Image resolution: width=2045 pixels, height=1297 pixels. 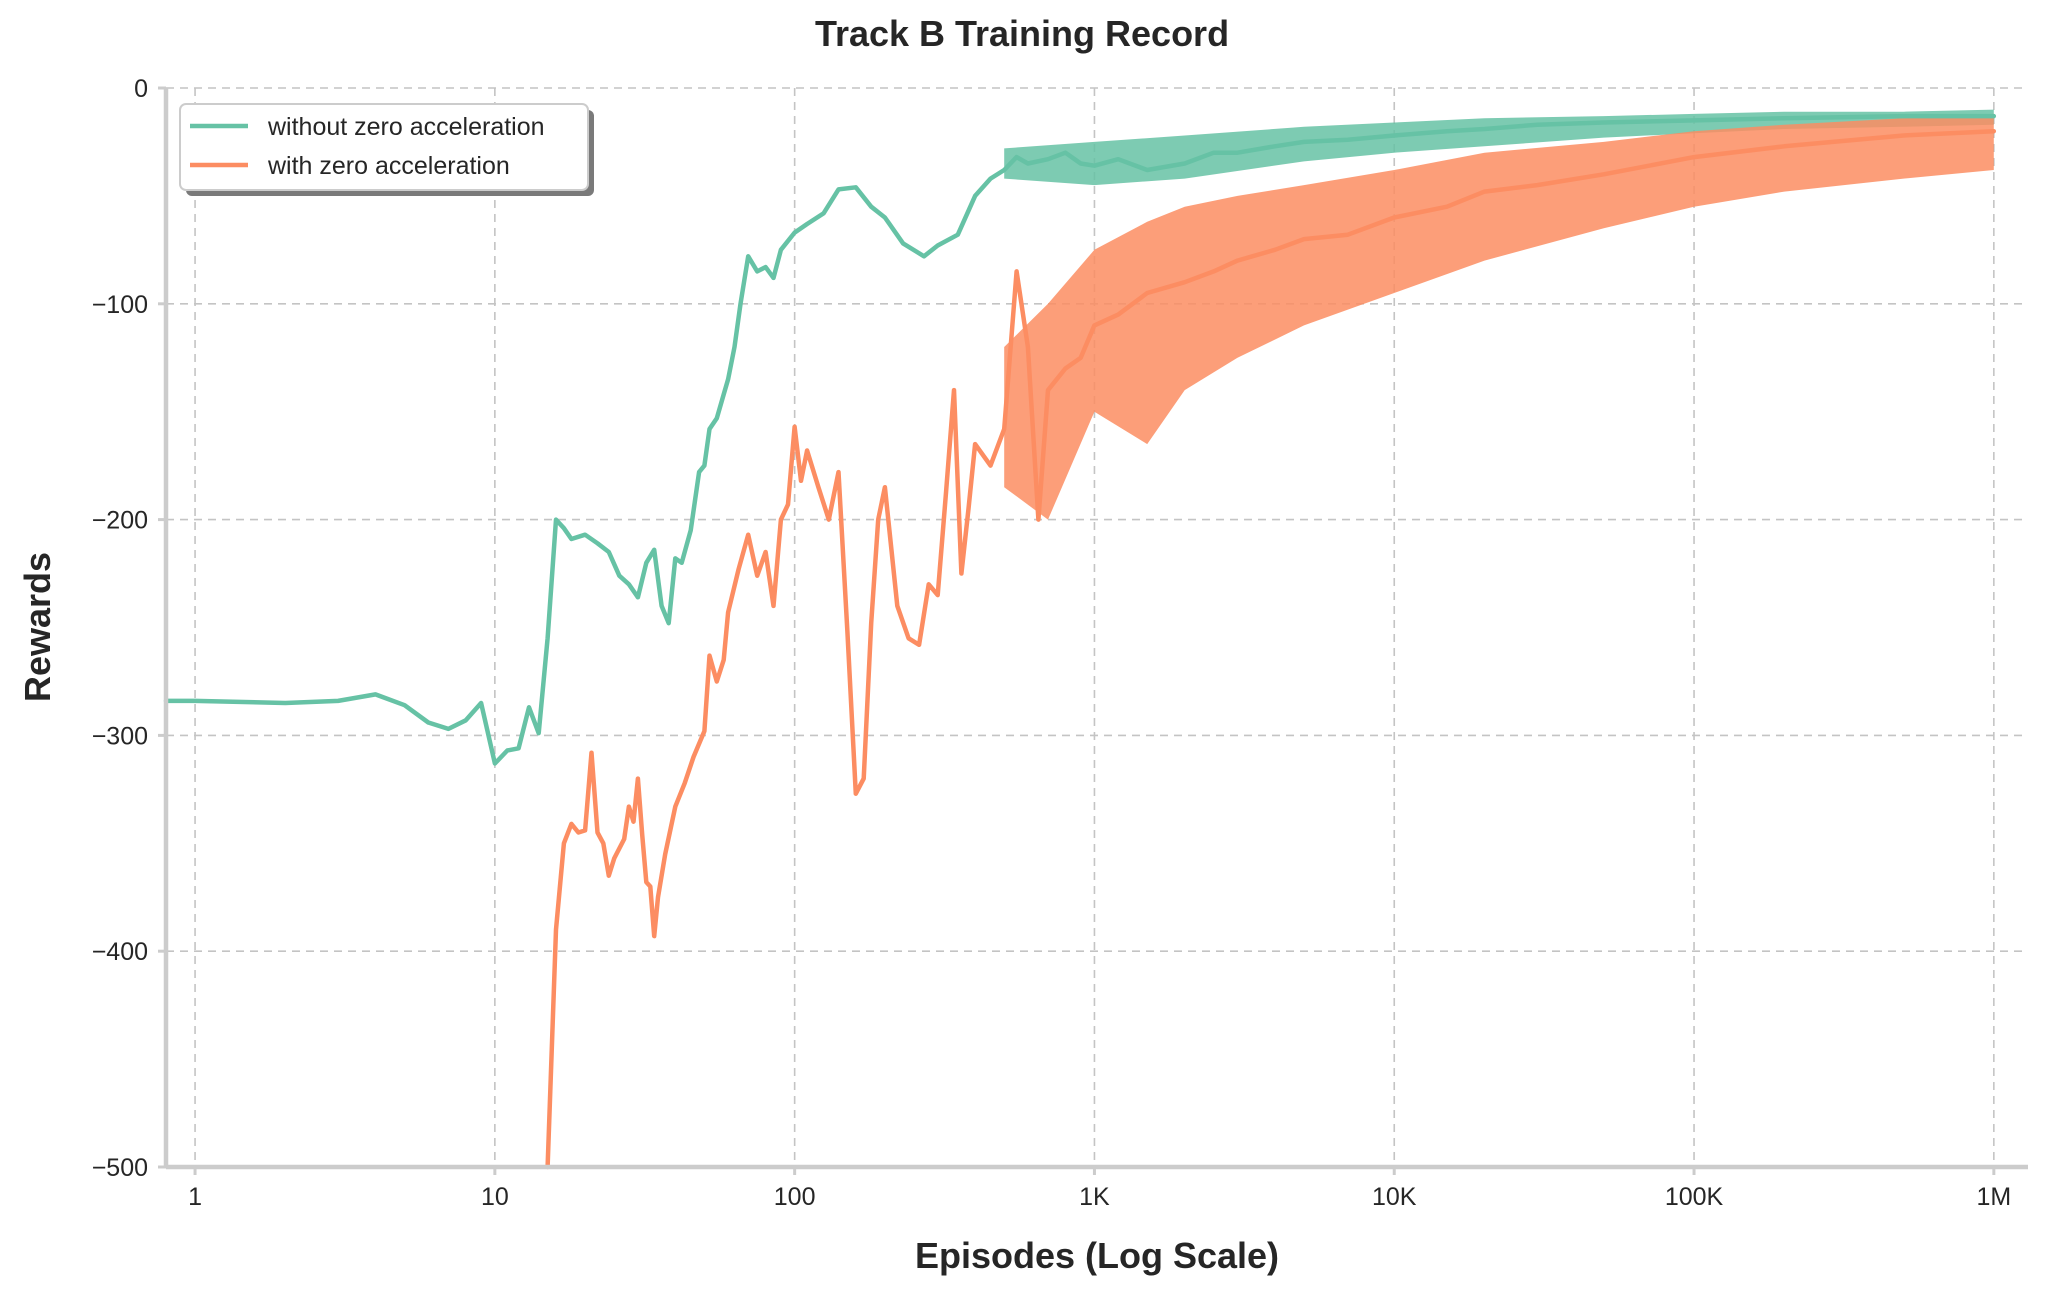 What do you see at coordinates (37, 627) in the screenshot?
I see `y-axis-label: Rewards` at bounding box center [37, 627].